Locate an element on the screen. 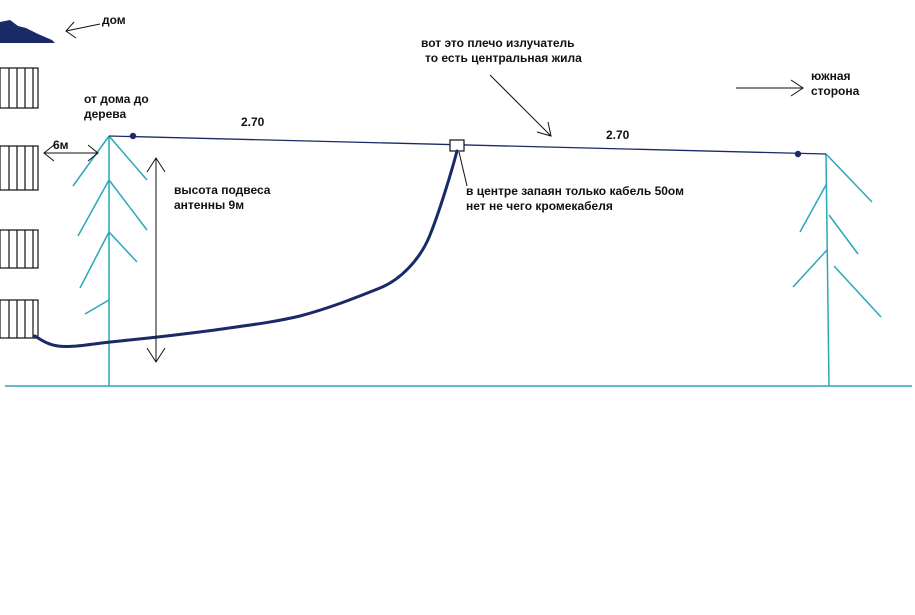 The height and width of the screenshot is (615, 915). left-tree is located at coordinates (110, 260).